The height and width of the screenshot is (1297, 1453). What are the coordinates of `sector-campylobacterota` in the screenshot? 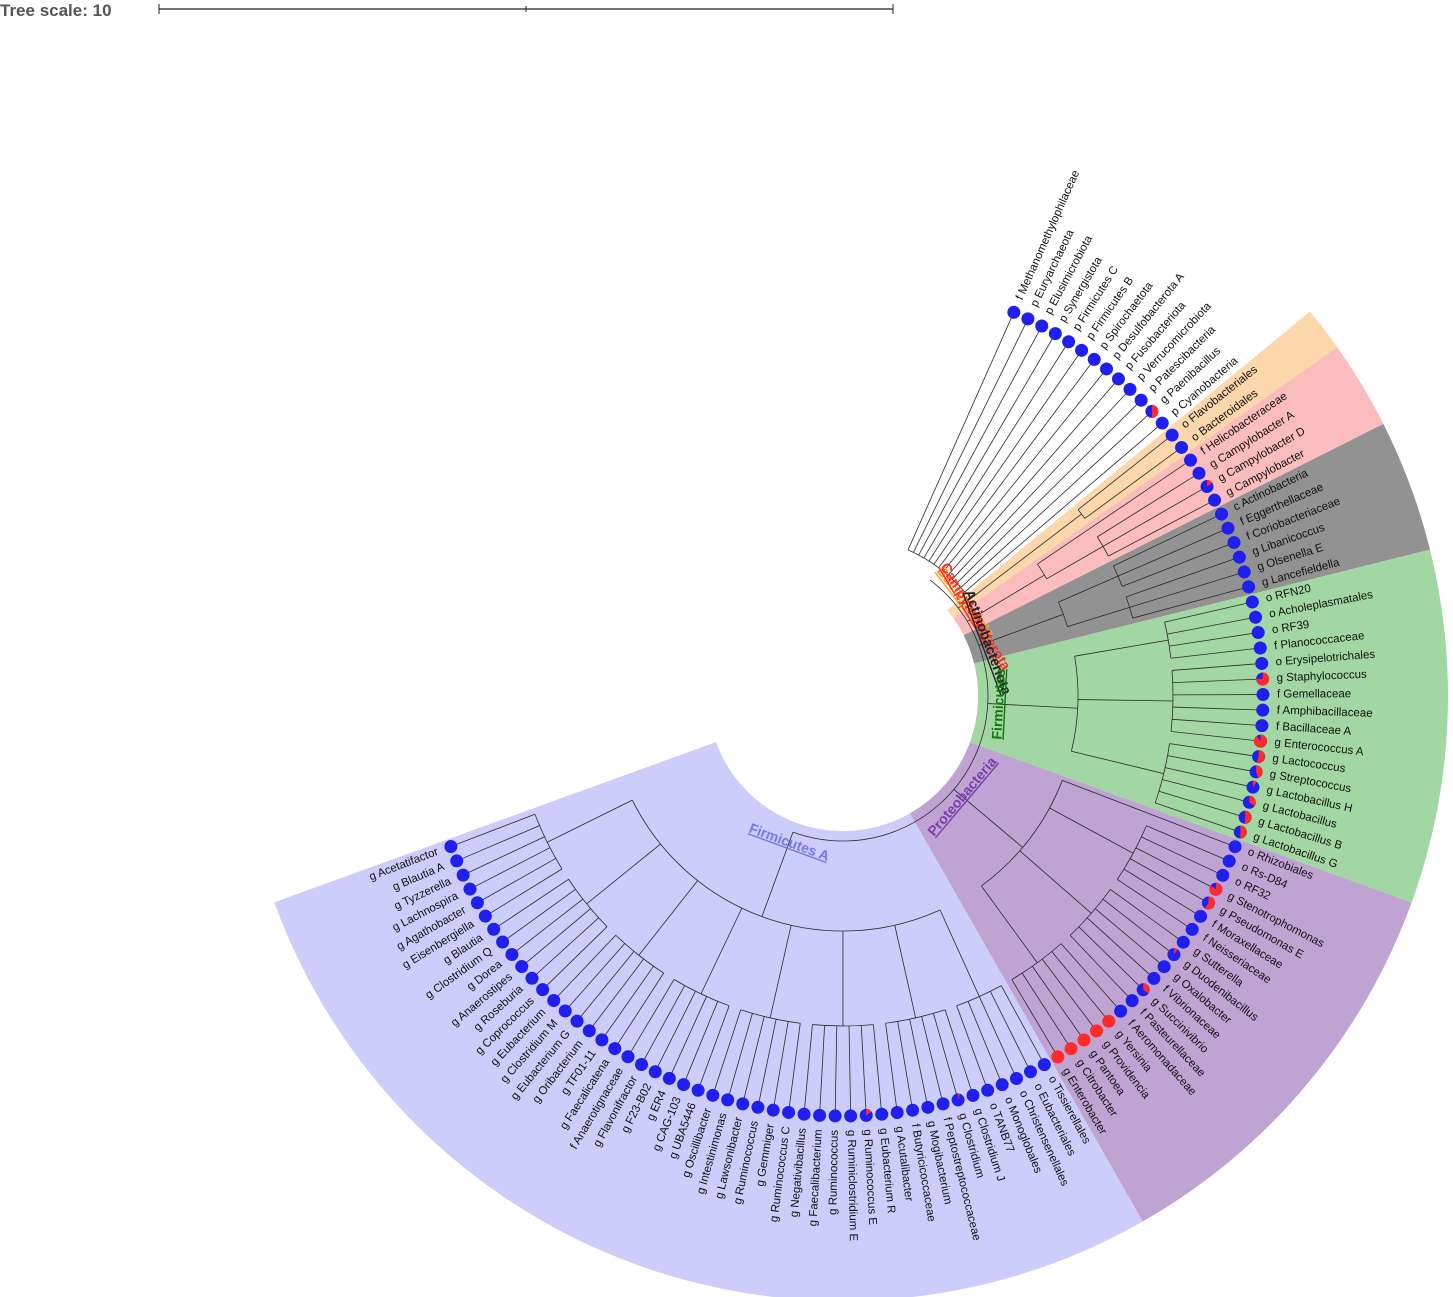 It's located at (1168, 491).